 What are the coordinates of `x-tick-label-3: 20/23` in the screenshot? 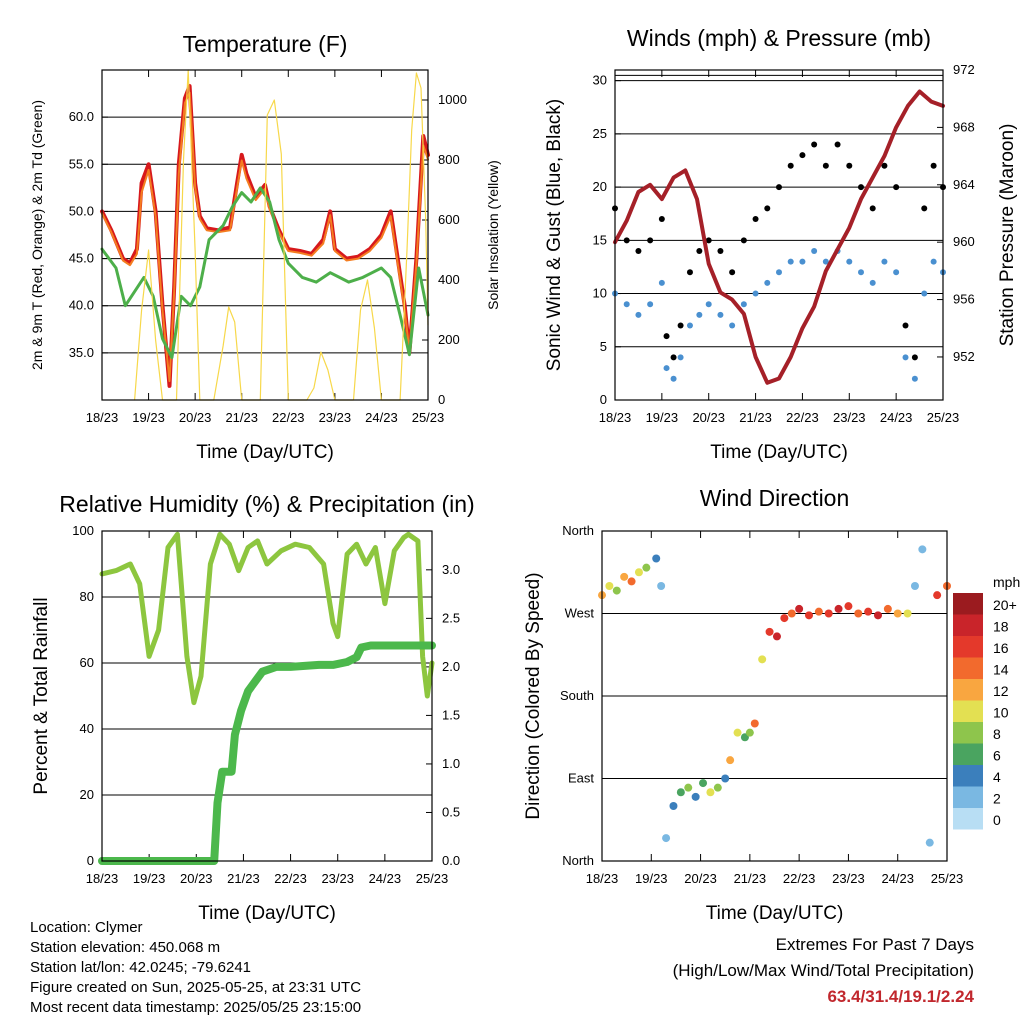 It's located at (196, 878).